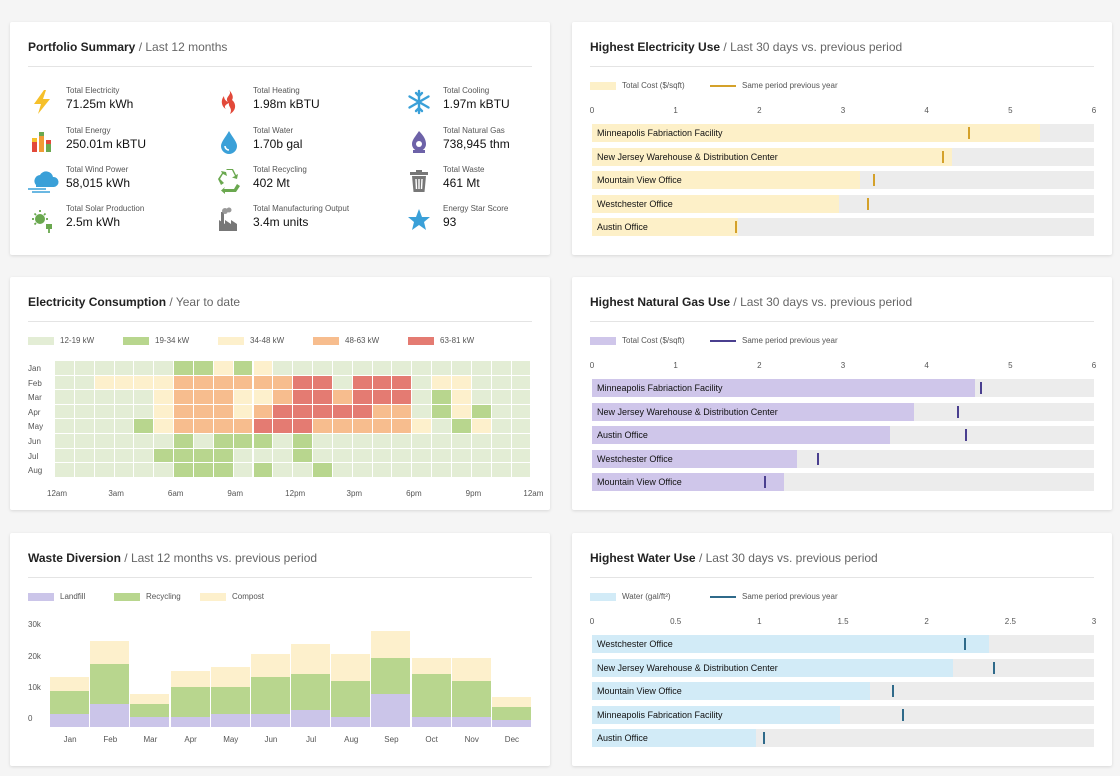  I want to click on bar-row: Minneapolis Fabriaction Facility, so click(843, 133).